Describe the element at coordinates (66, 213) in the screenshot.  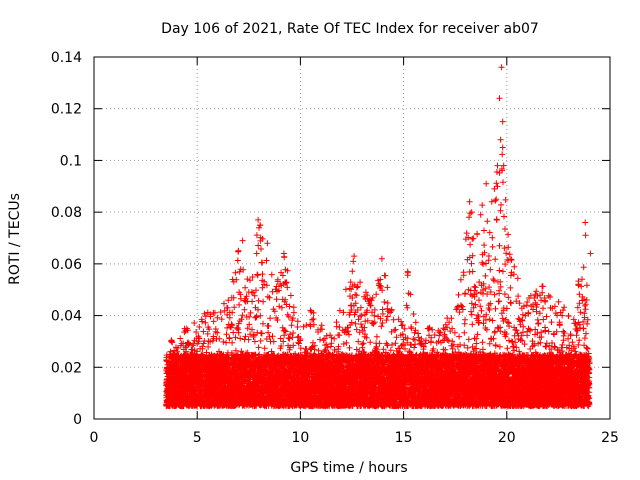
I see `y-tick-label: 0.08` at that location.